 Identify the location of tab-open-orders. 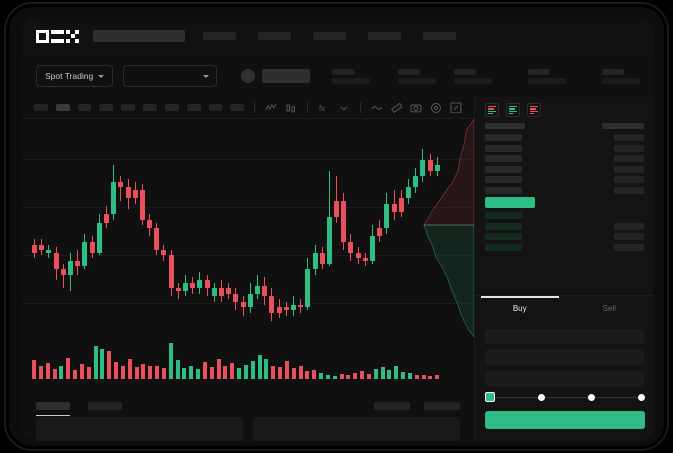
(53, 409).